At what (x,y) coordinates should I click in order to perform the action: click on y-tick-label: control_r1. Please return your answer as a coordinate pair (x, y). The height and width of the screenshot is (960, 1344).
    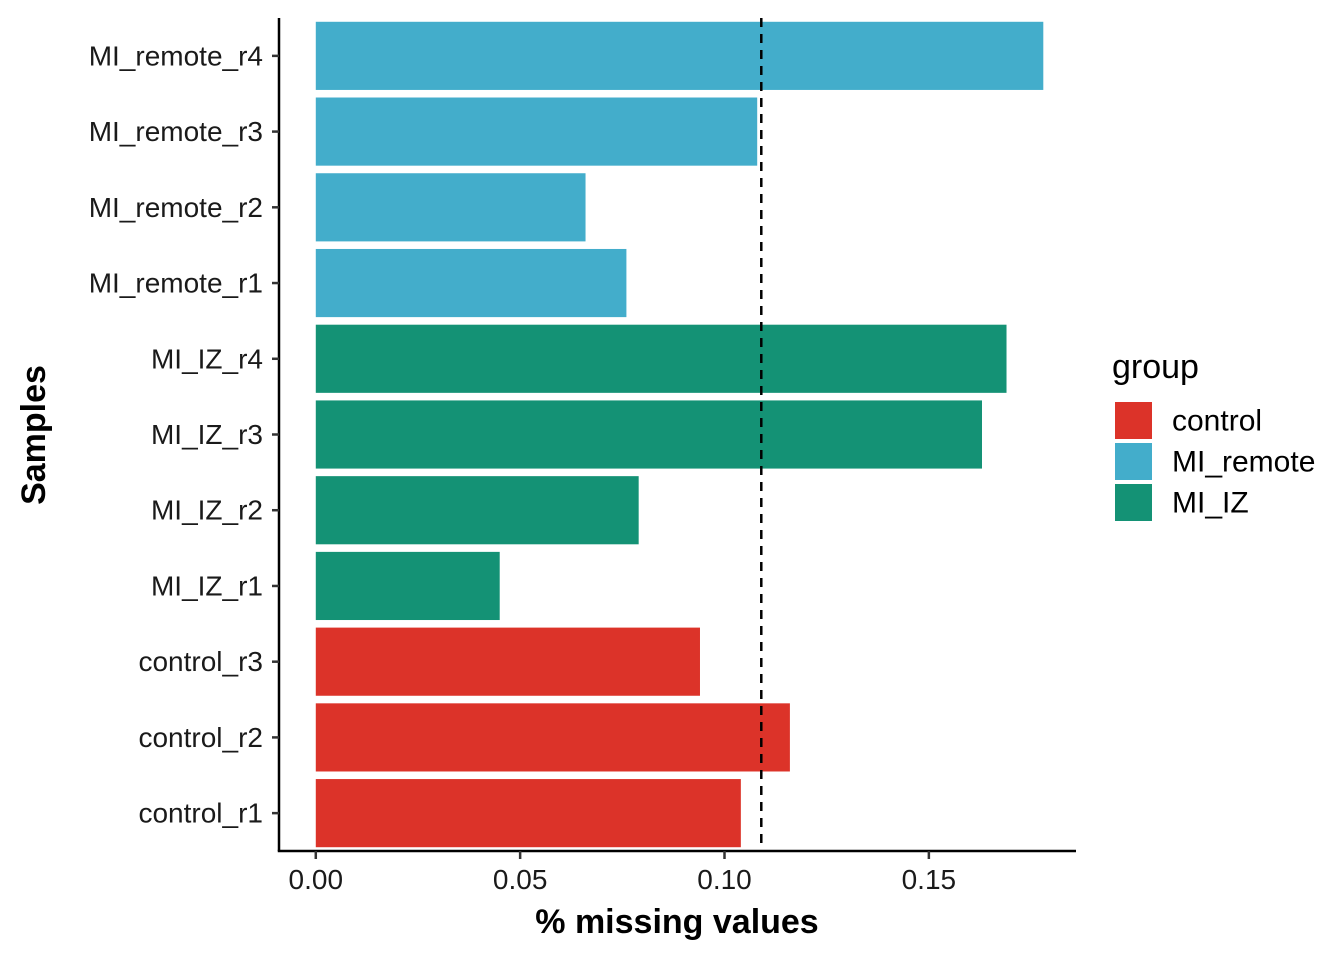
    Looking at the image, I should click on (200, 813).